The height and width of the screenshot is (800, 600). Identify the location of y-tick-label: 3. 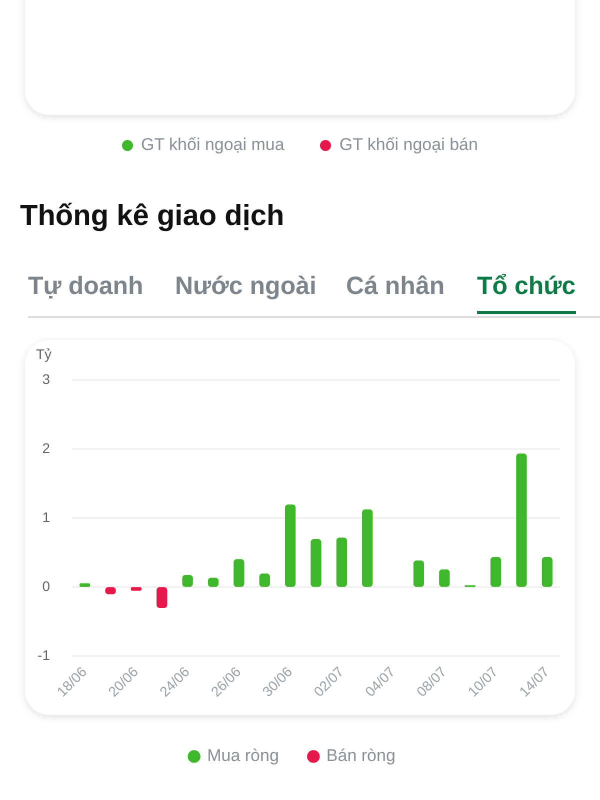
(46, 378).